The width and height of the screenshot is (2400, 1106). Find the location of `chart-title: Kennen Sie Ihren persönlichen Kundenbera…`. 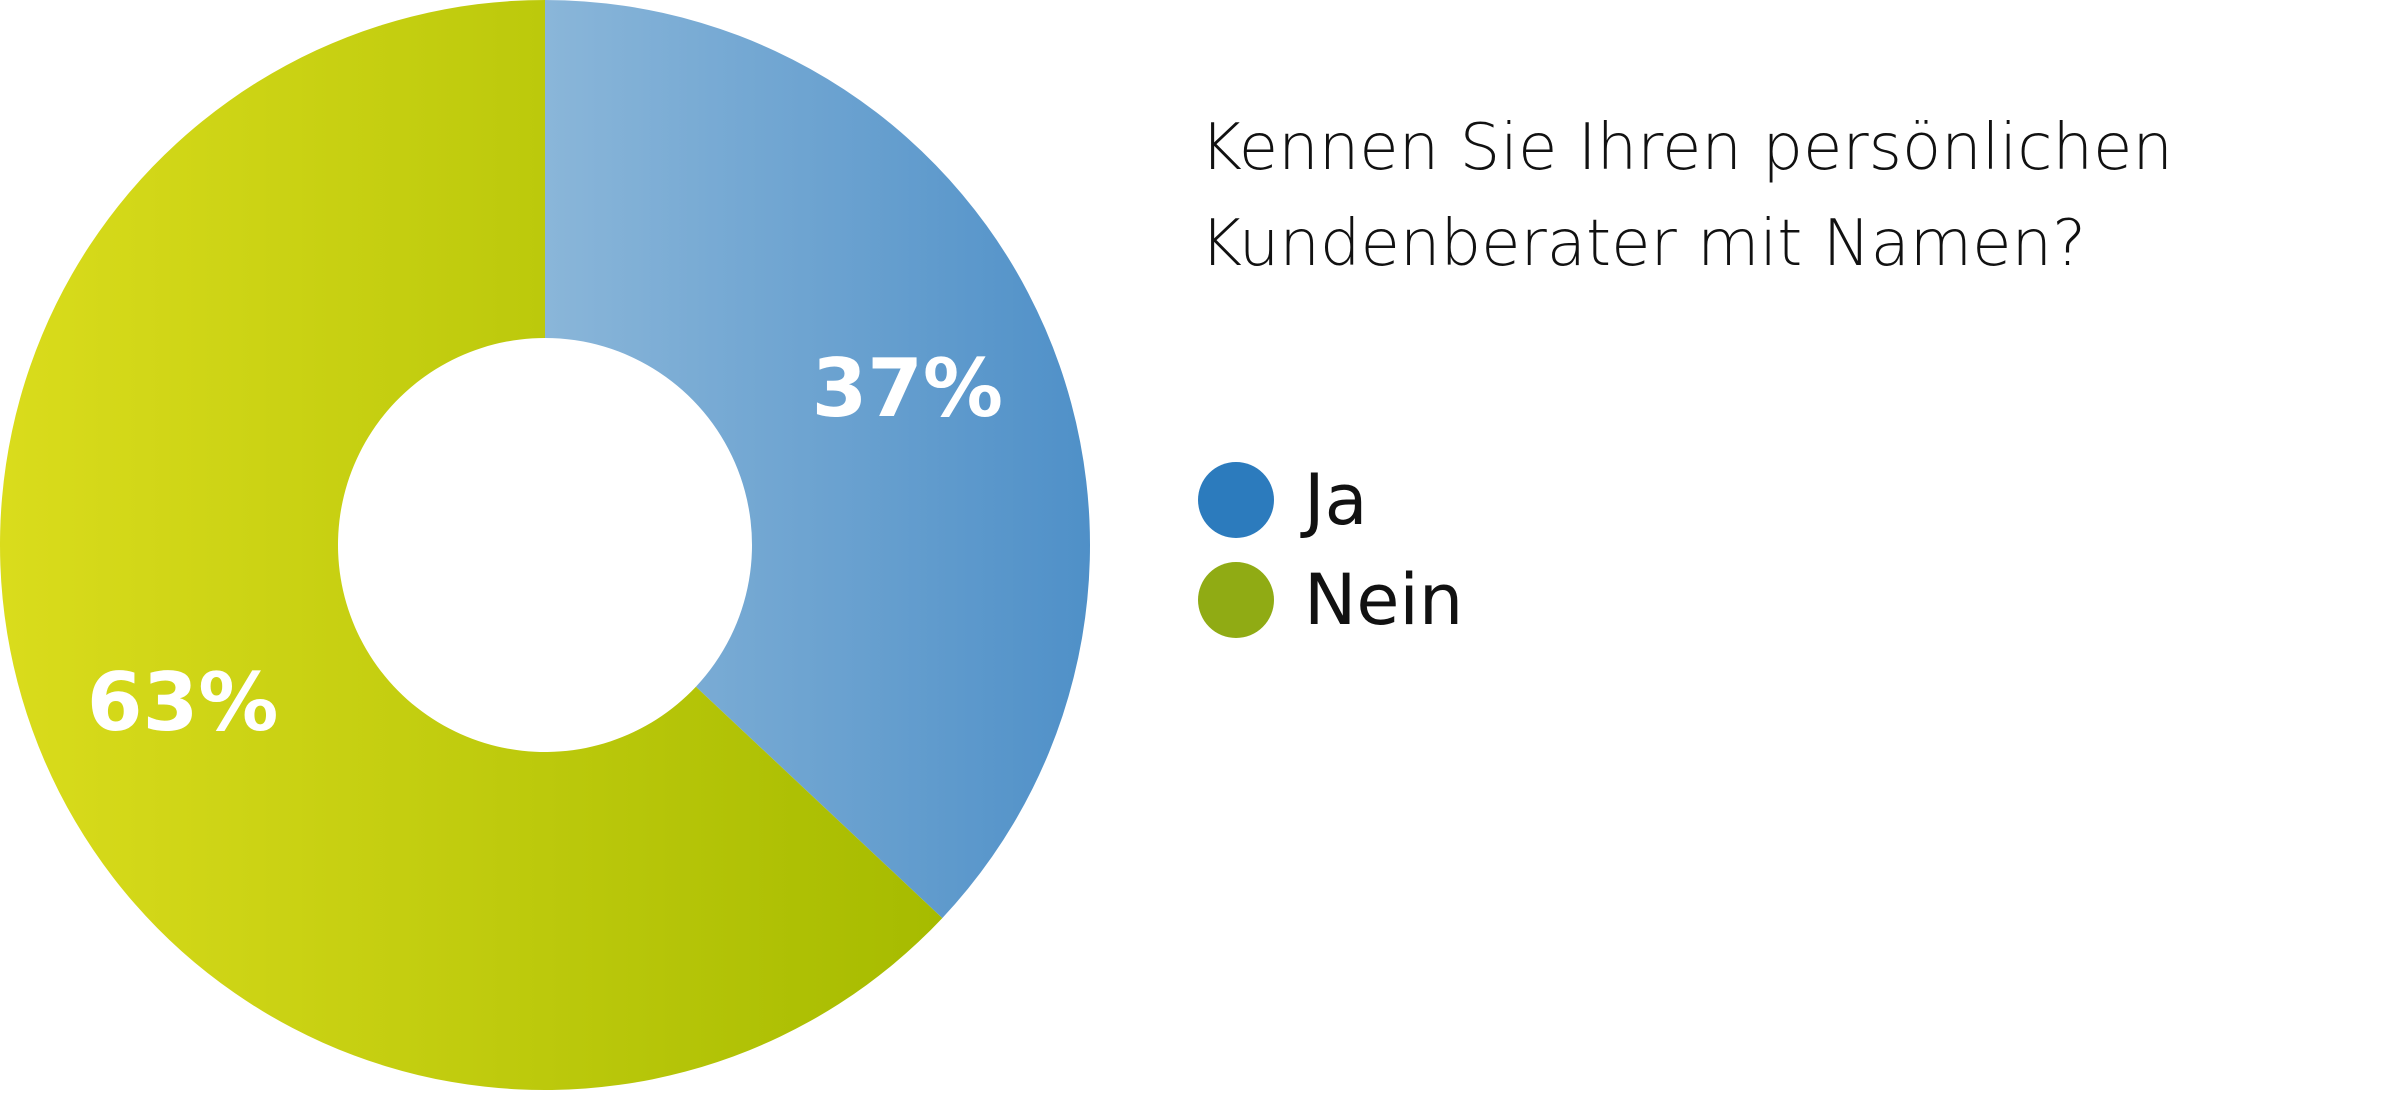

chart-title: Kennen Sie Ihren persönlichen Kundenbera… is located at coordinates (1686, 196).